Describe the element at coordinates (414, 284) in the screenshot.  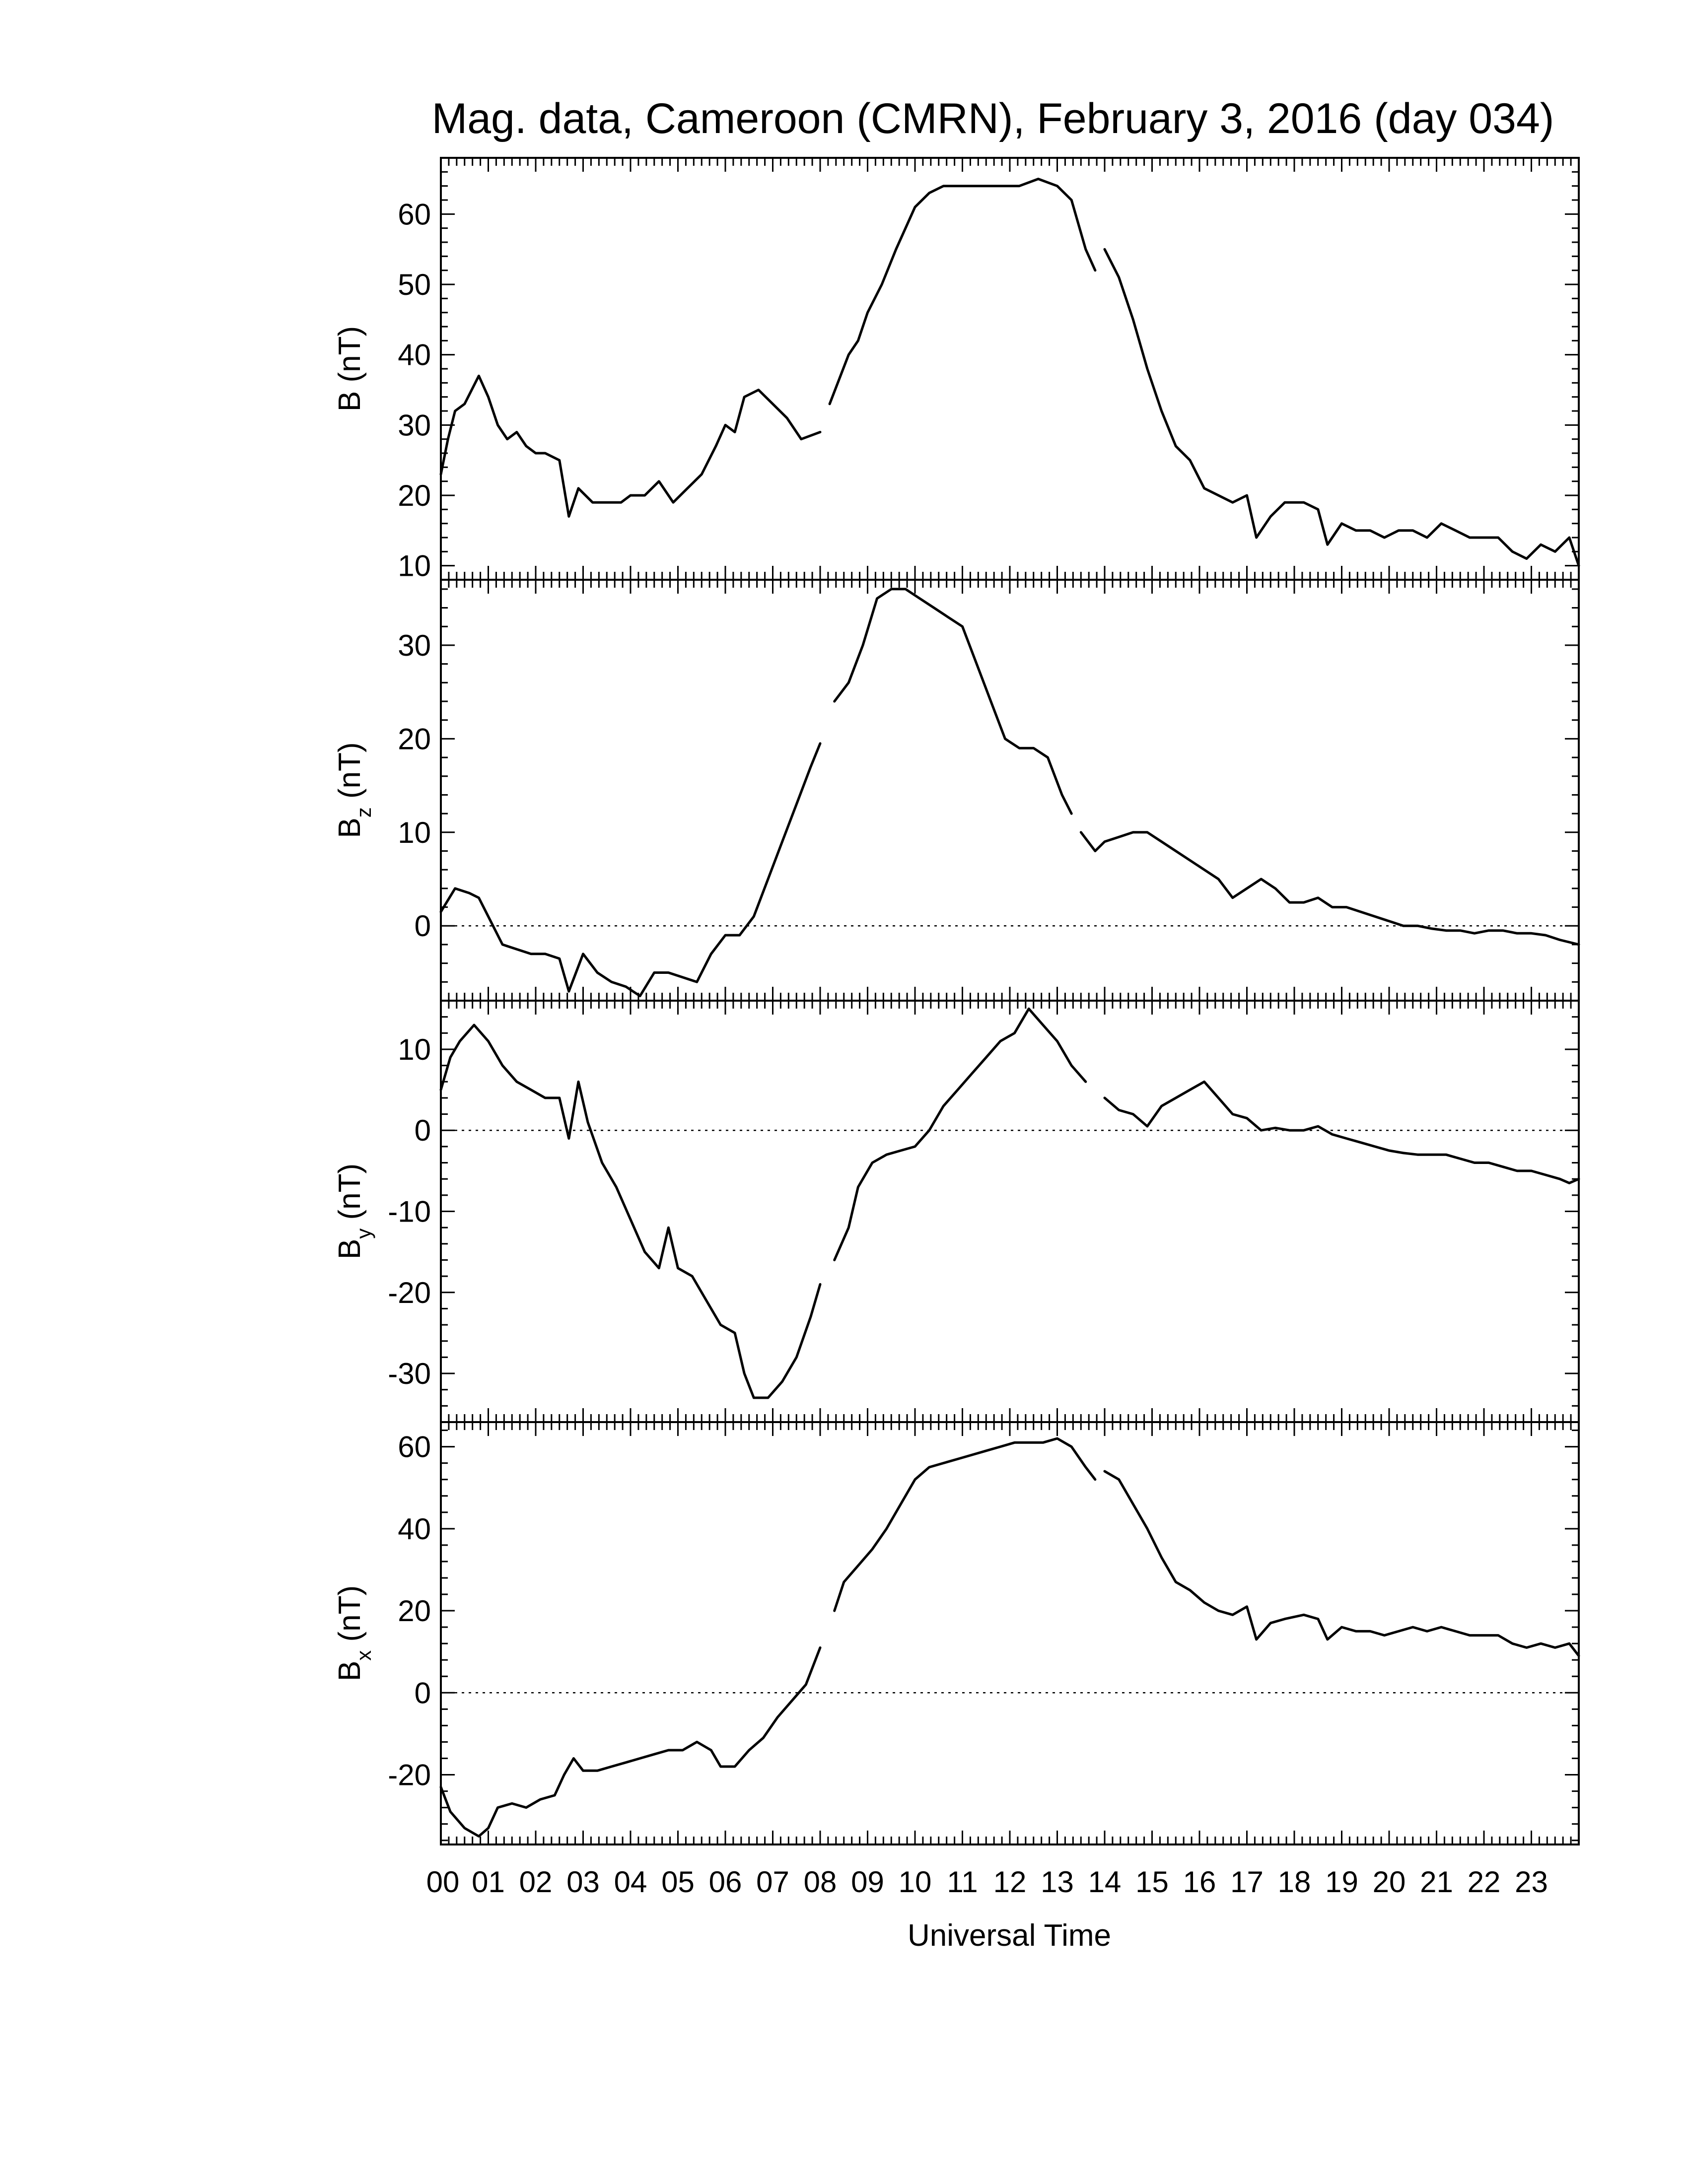
I see `y-tick-label: 50` at that location.